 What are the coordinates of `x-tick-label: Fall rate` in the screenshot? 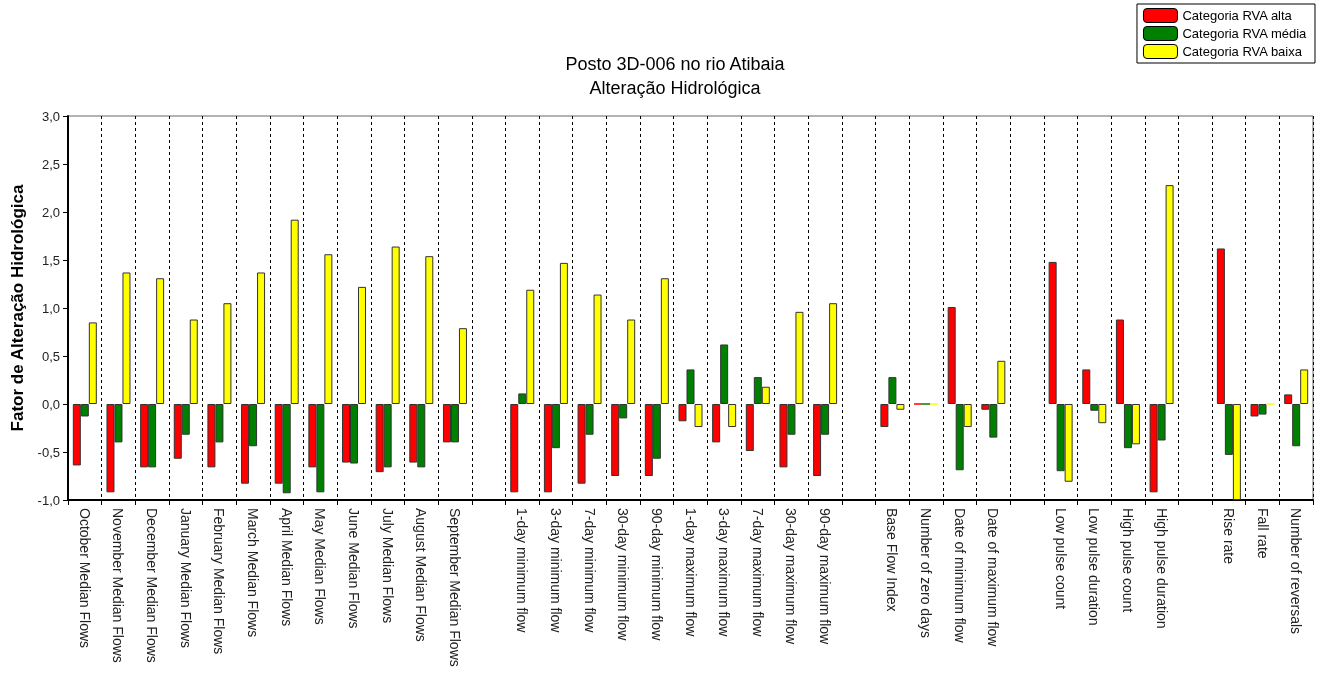 It's located at (1262, 533).